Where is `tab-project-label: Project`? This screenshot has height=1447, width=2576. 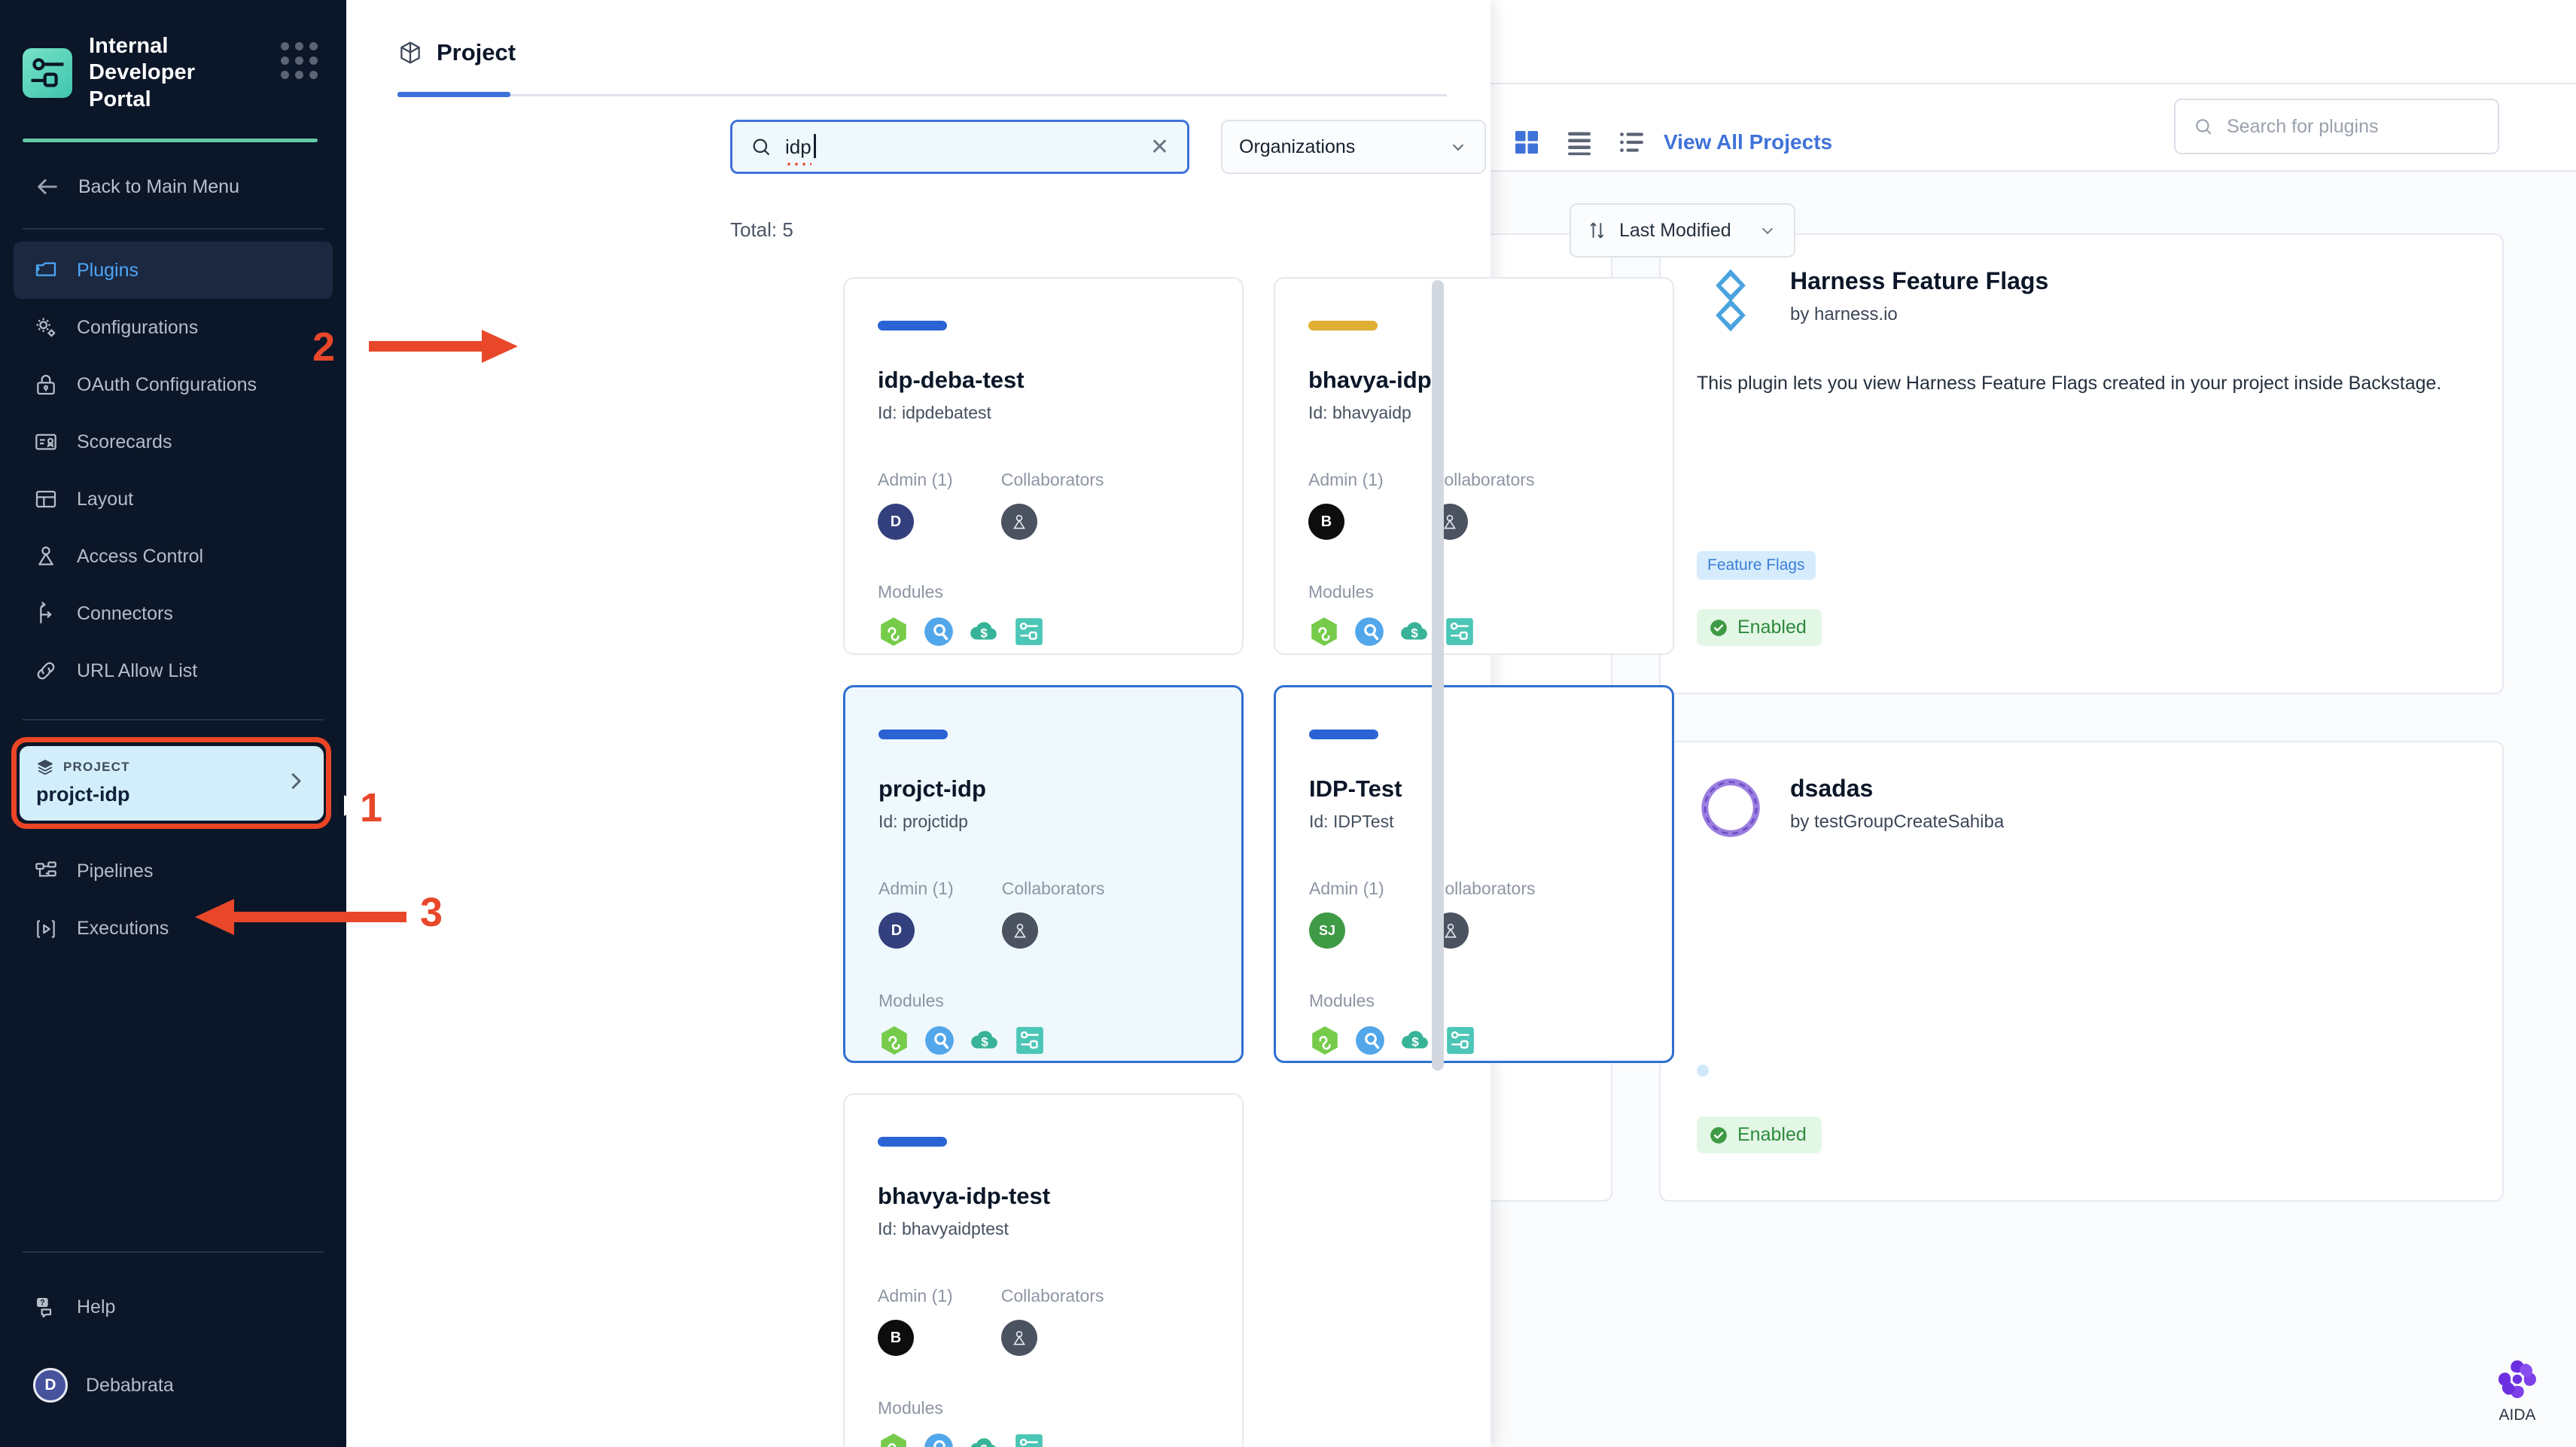
tab-project-label: Project is located at coordinates (476, 52).